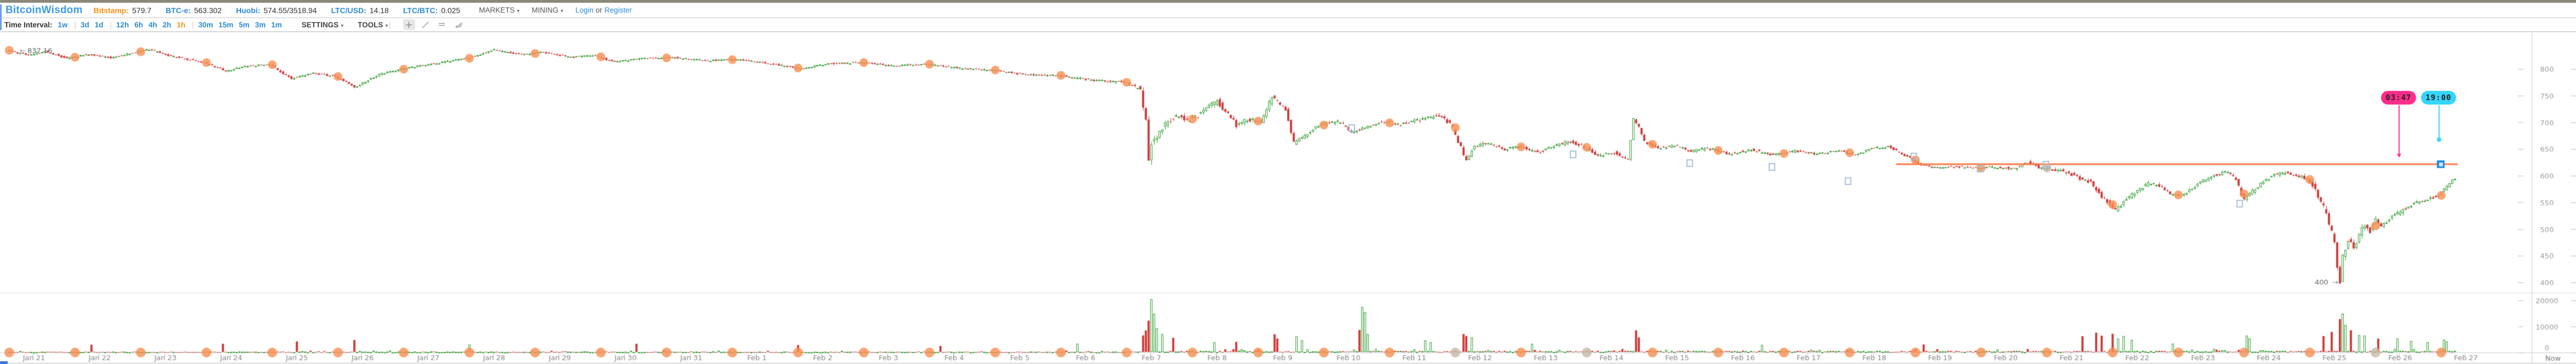 The image size is (2576, 364). I want to click on status-fragment, so click(4, 362).